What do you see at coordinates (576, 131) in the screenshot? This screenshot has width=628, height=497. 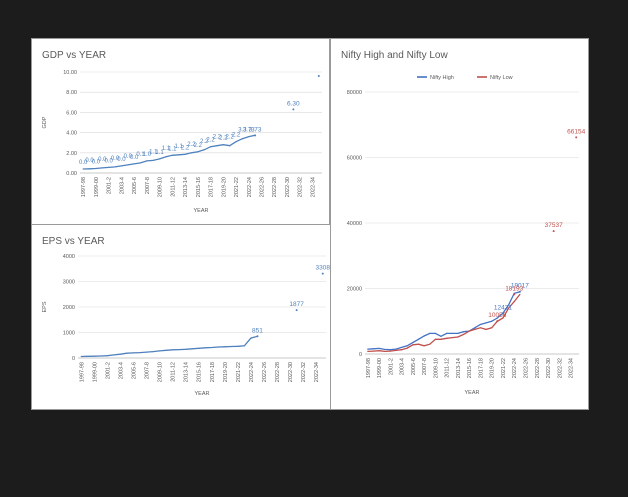 I see `annotation-label: 66154` at bounding box center [576, 131].